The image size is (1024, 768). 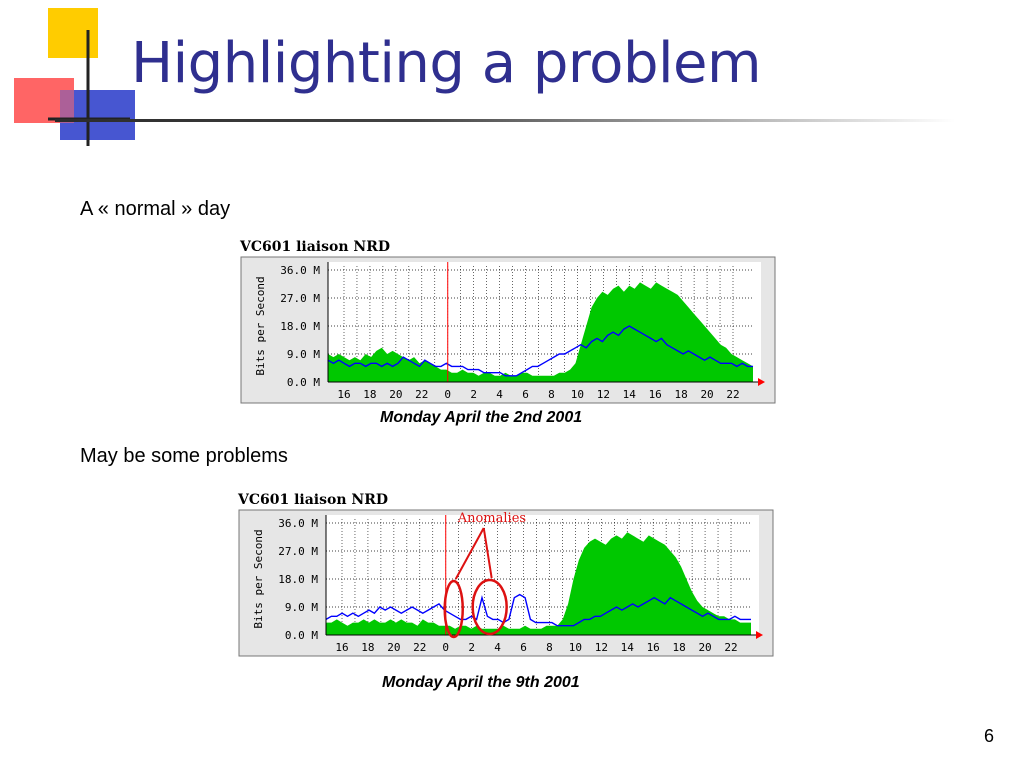 What do you see at coordinates (446, 63) in the screenshot?
I see `slide-title: Highlighting a problem` at bounding box center [446, 63].